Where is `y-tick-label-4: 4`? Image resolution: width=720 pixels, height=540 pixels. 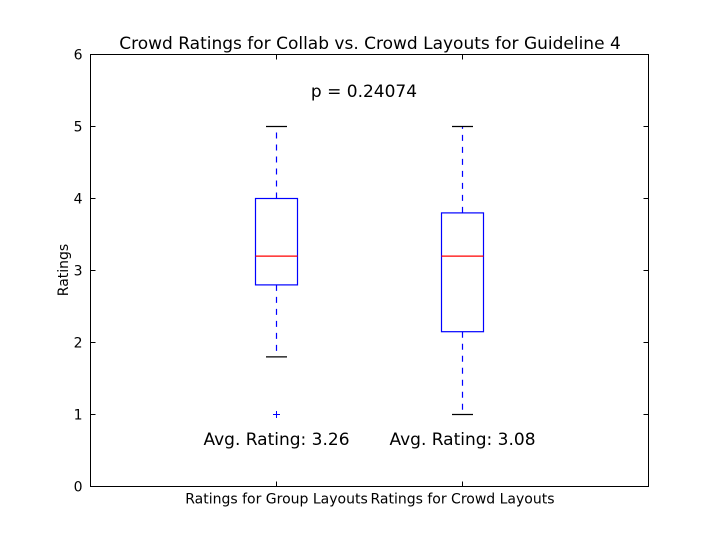
y-tick-label-4: 4 is located at coordinates (78, 200).